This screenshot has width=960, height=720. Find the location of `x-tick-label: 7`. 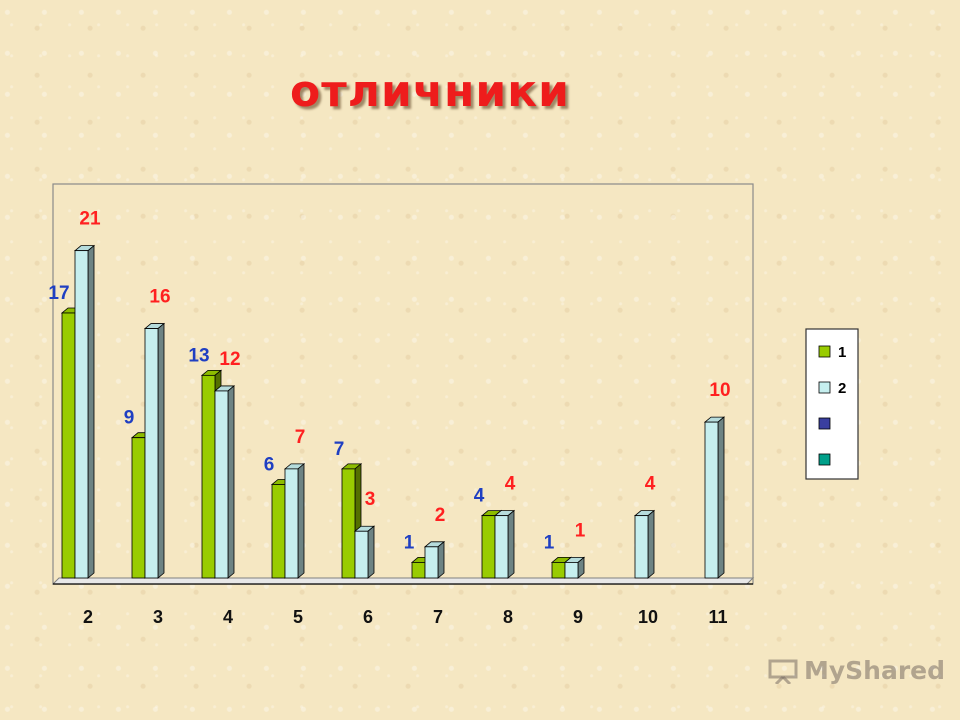

x-tick-label: 7 is located at coordinates (438, 617).